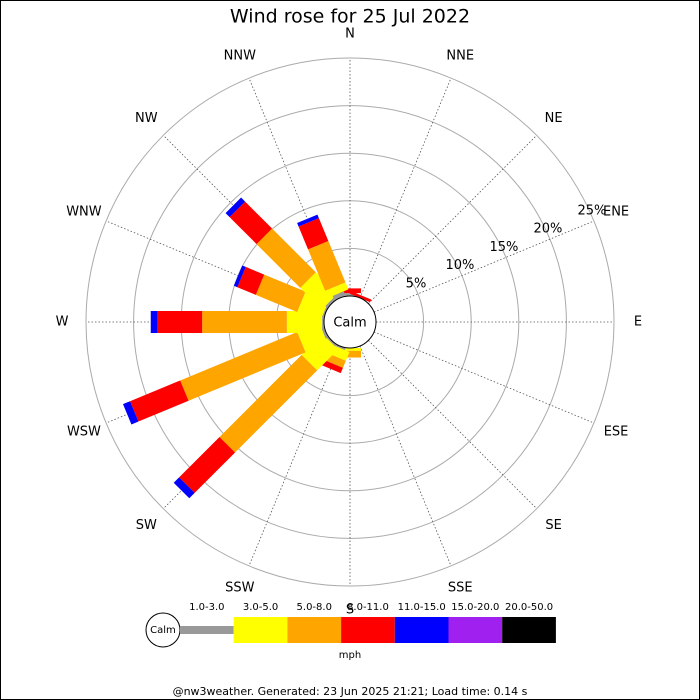  Describe the element at coordinates (638, 322) in the screenshot. I see `direction-label: E` at that location.